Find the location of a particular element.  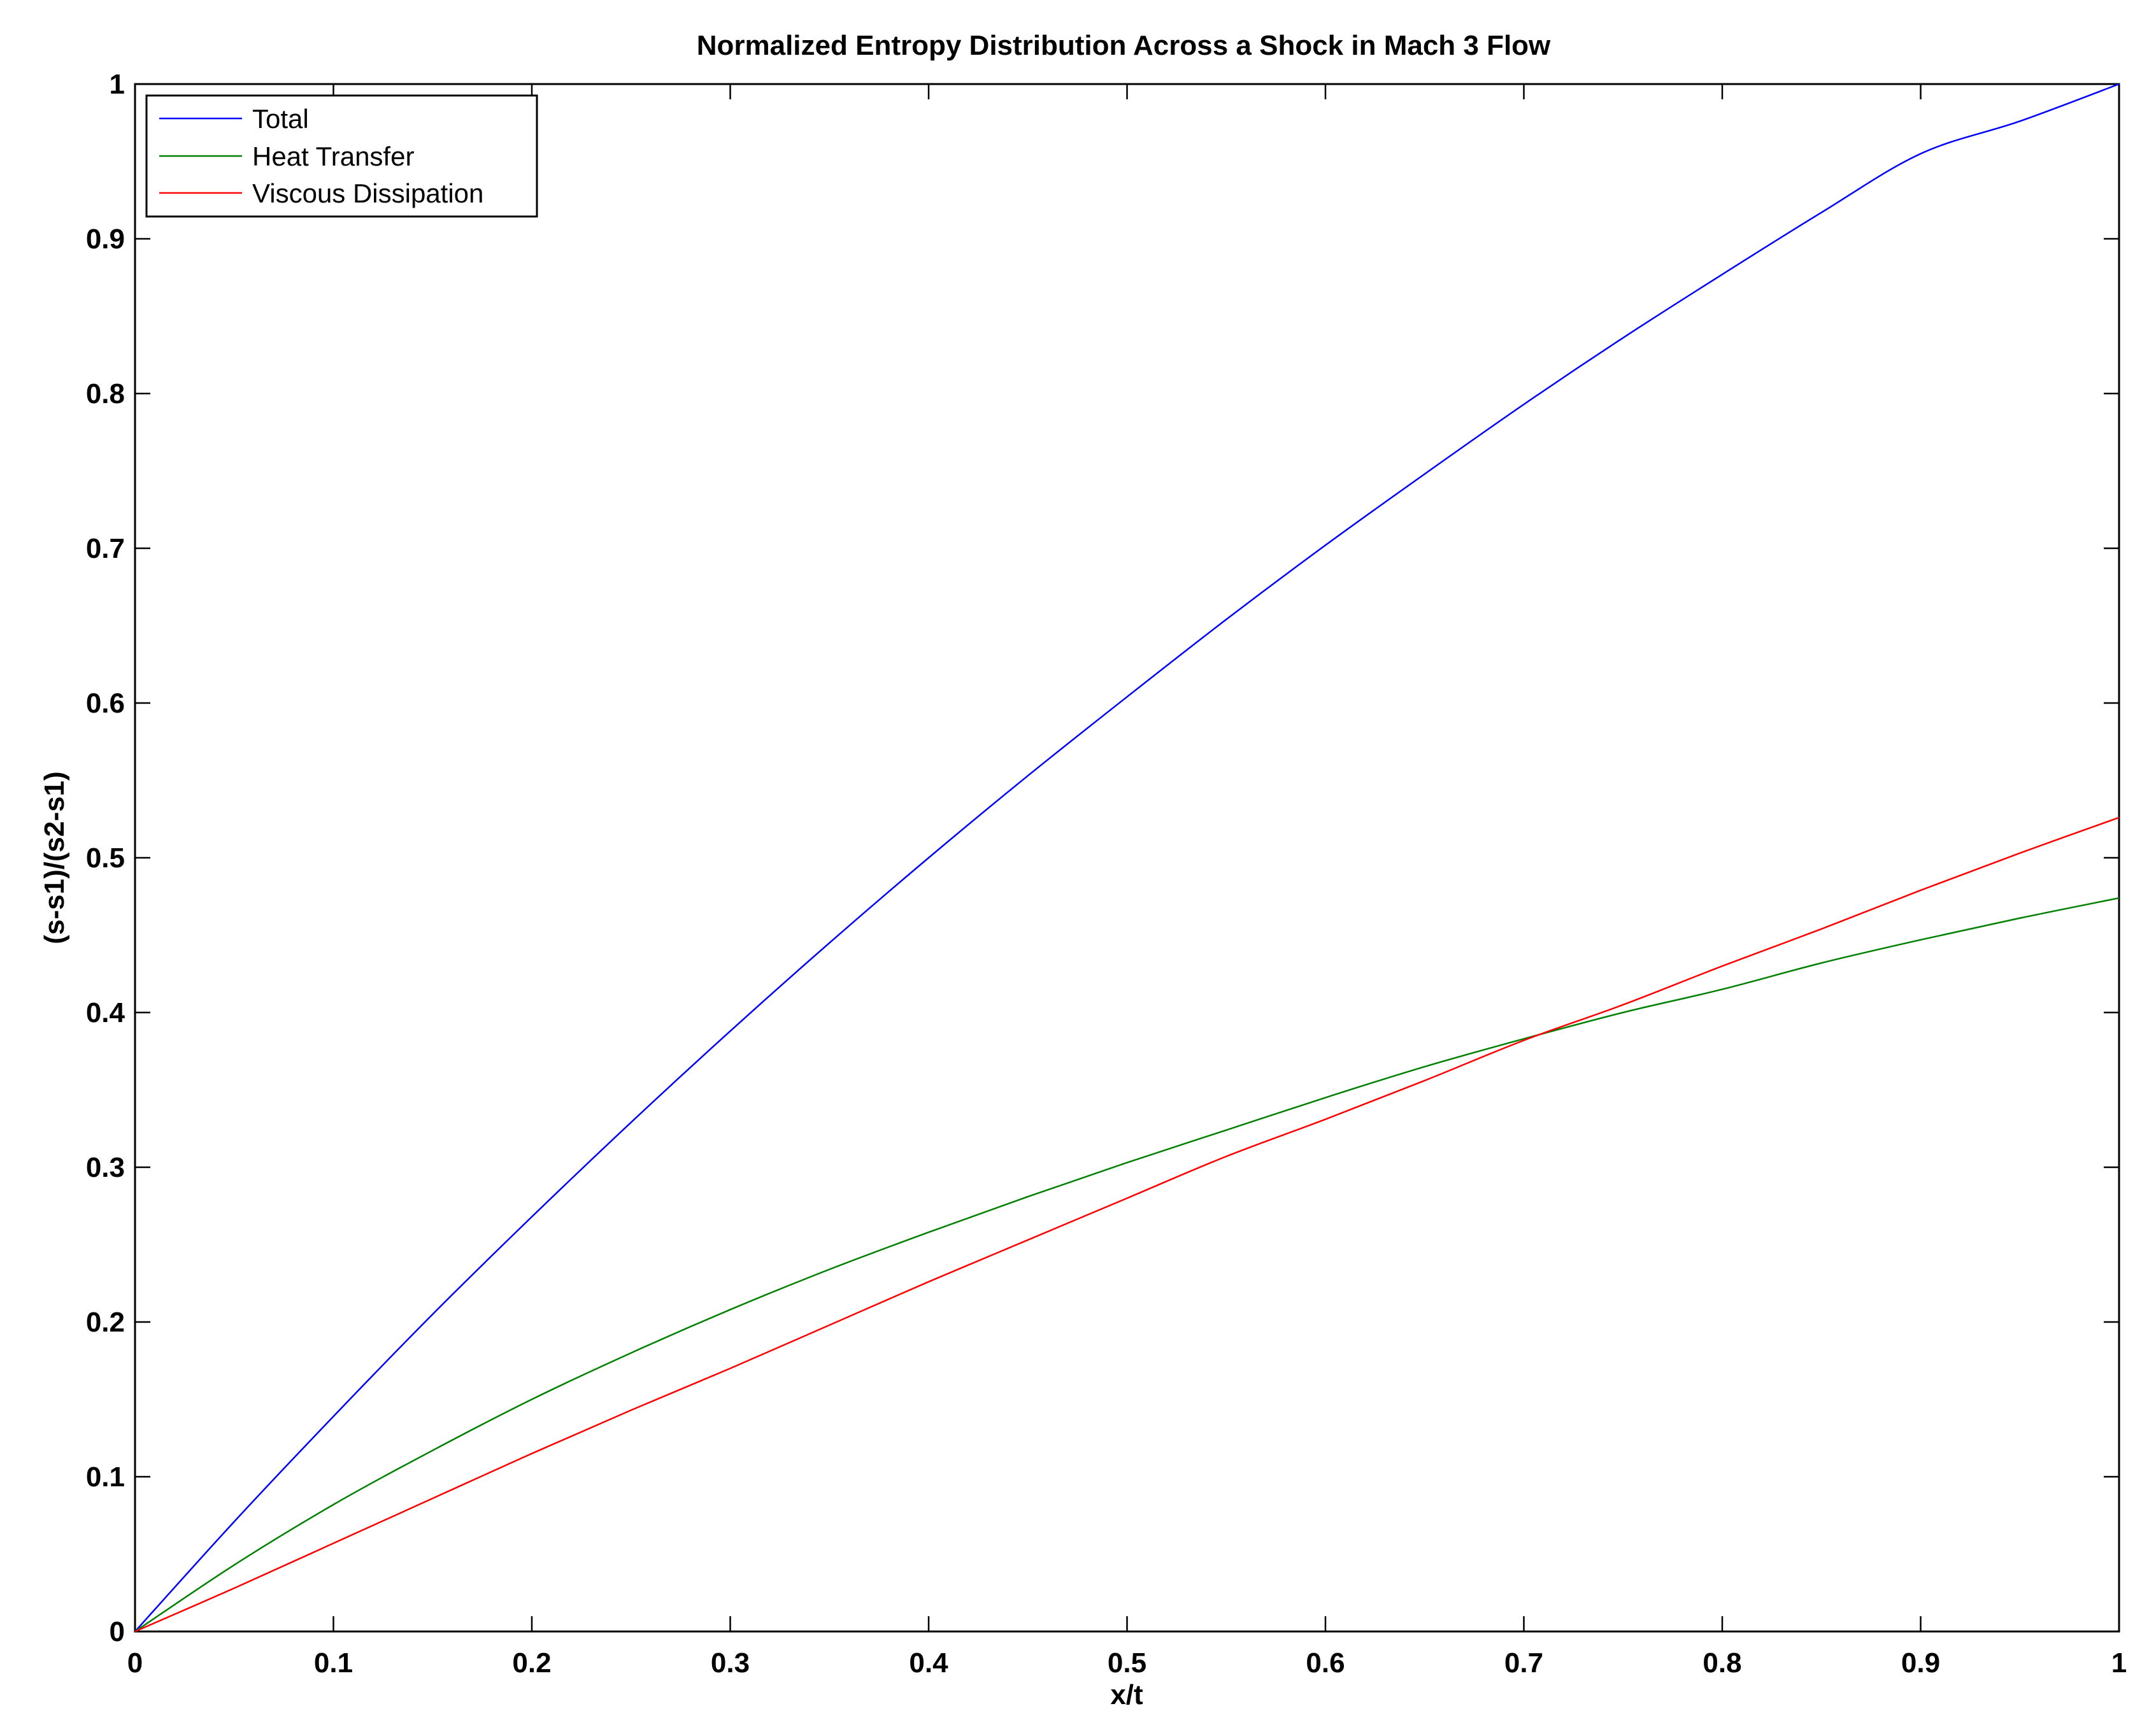

x-tick-label: 0.6 is located at coordinates (1325, 1663).